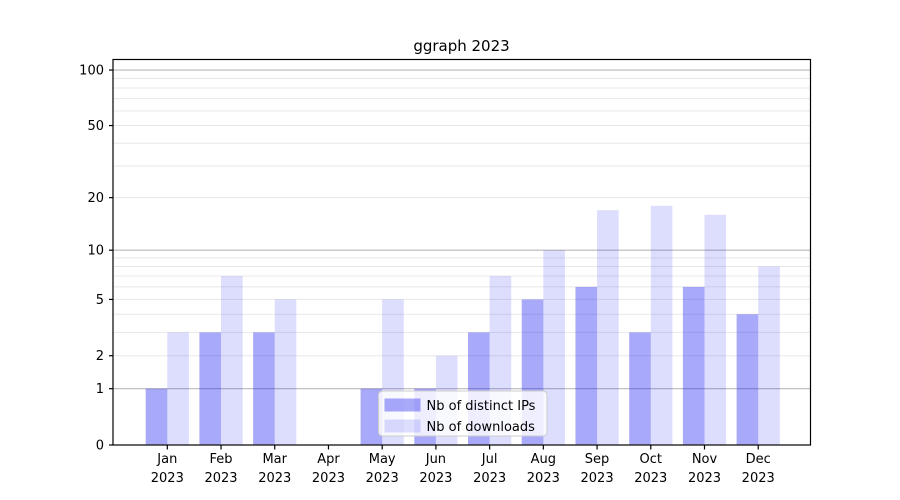 Image resolution: width=900 pixels, height=500 pixels. I want to click on bar-downloads-nov, so click(715, 329).